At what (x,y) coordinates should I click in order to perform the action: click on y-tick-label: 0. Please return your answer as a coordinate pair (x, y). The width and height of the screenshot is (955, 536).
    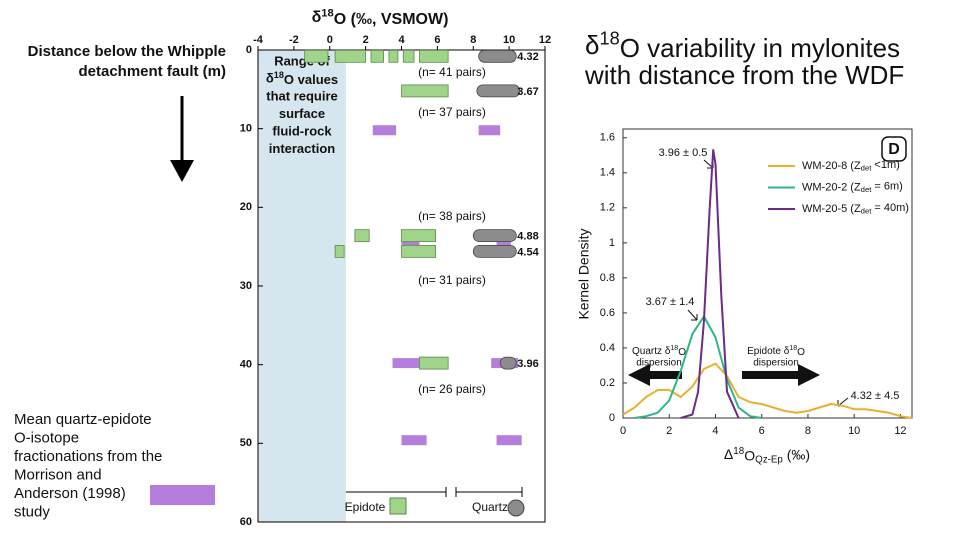
    Looking at the image, I should click on (612, 418).